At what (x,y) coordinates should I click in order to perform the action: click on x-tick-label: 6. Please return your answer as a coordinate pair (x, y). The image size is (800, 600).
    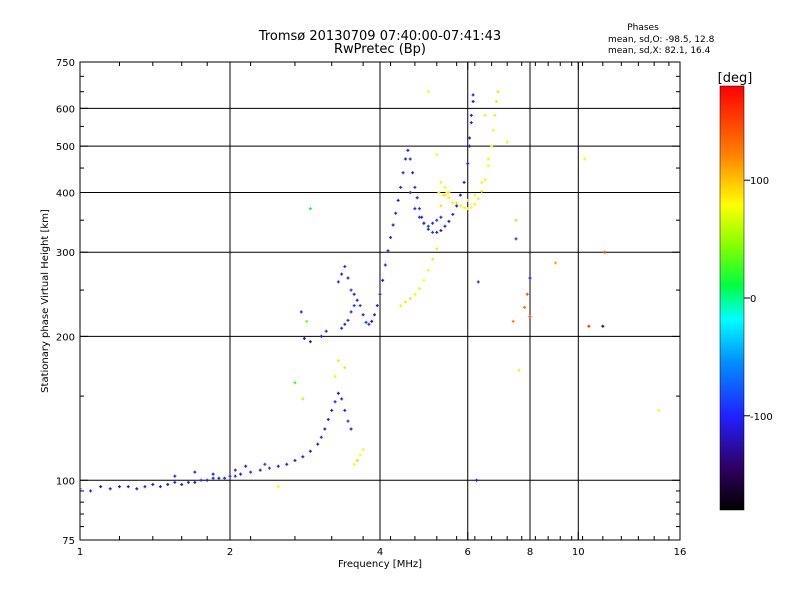
    Looking at the image, I should click on (468, 552).